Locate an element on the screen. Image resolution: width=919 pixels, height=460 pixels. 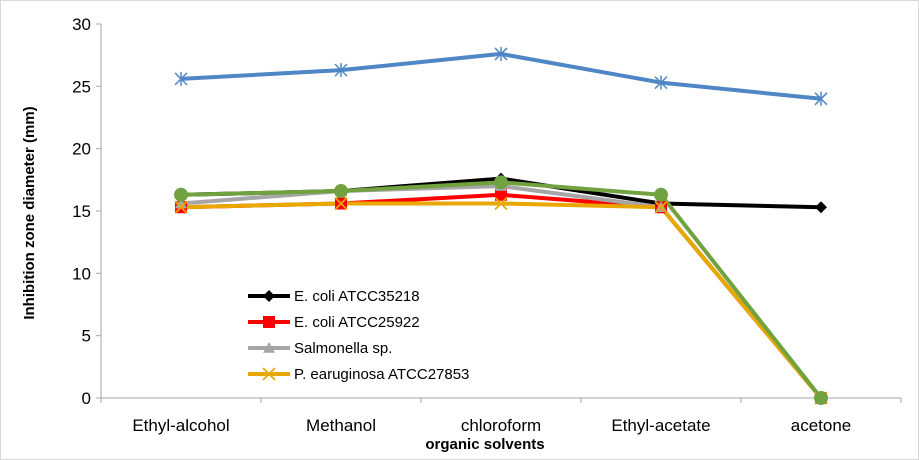
y-tick-label: 15 is located at coordinates (81, 211).